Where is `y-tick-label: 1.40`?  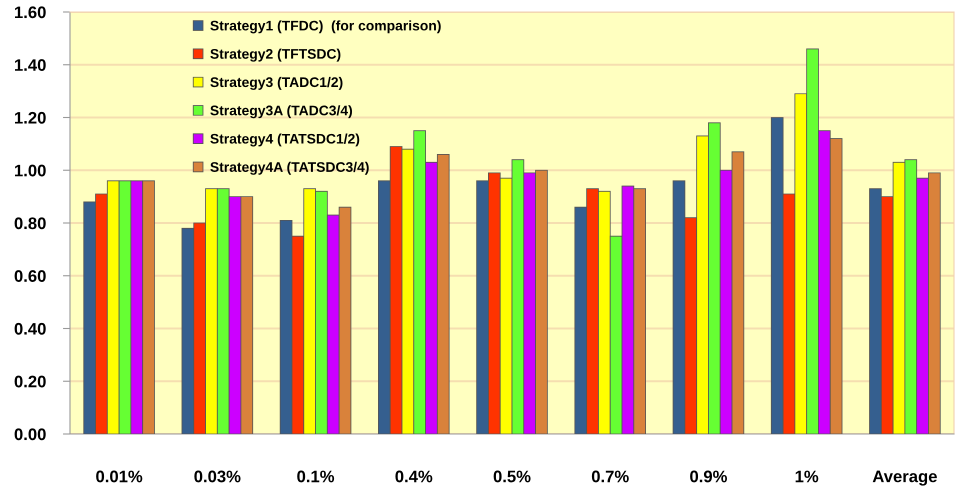
y-tick-label: 1.40 is located at coordinates (30, 65).